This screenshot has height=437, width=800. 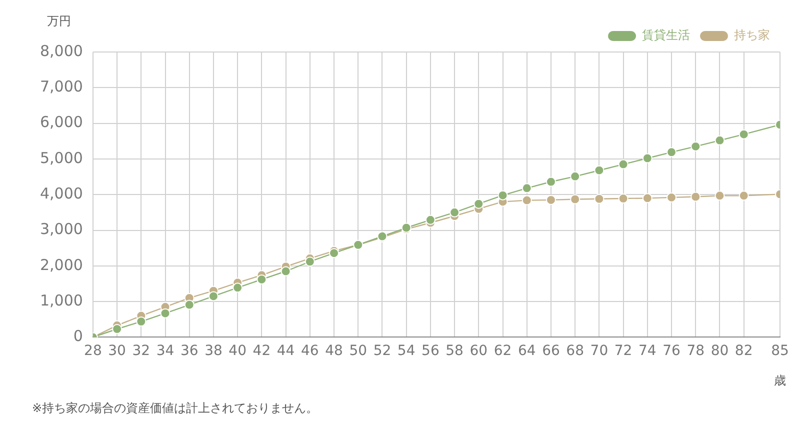 I want to click on y-tick-label: 7,000, so click(x=61, y=87).